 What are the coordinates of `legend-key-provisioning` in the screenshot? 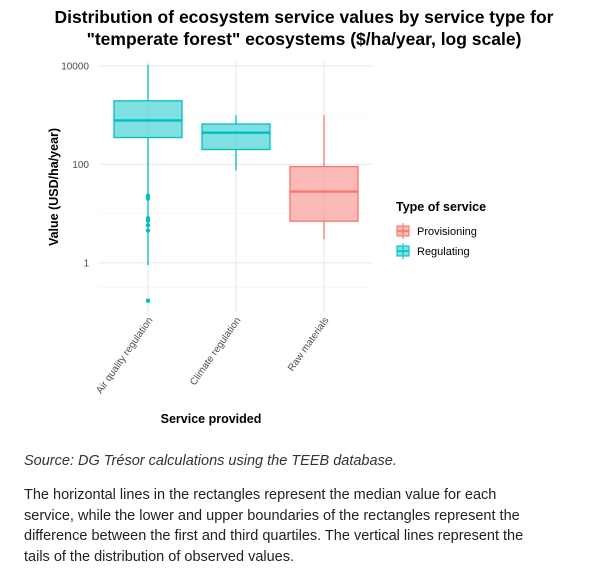 It's located at (403, 231).